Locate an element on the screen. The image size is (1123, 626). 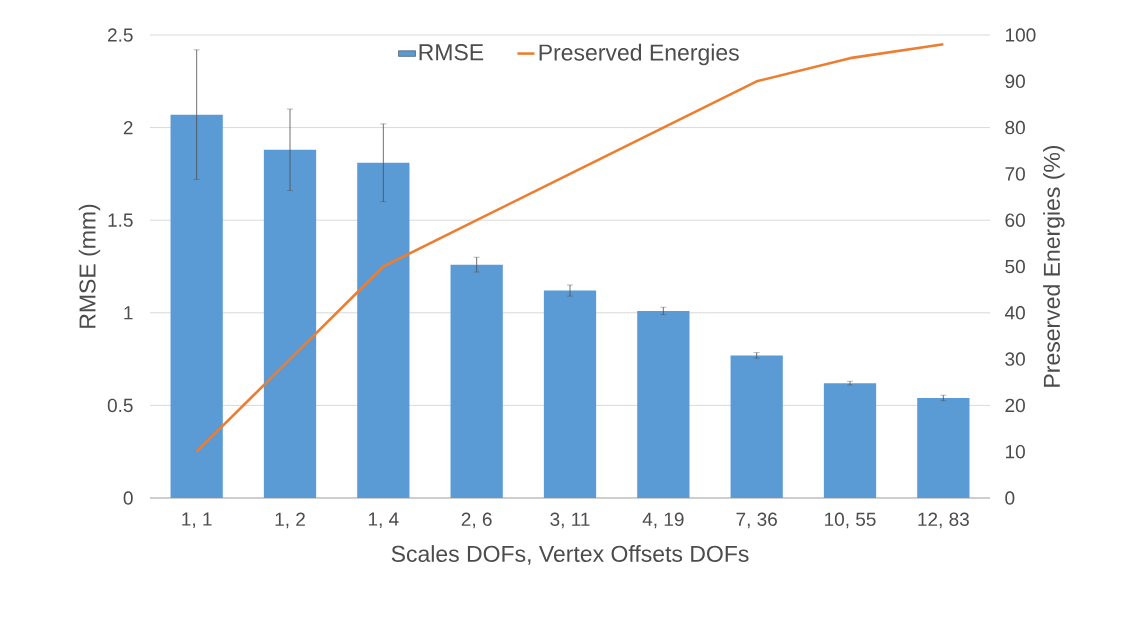
y-tick-label: 2 is located at coordinates (128, 127).